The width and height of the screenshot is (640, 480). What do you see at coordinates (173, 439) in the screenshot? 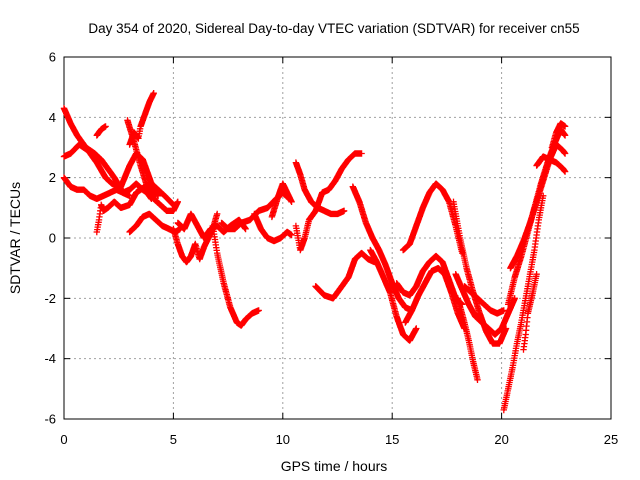
I see `x-tick-label: 5` at bounding box center [173, 439].